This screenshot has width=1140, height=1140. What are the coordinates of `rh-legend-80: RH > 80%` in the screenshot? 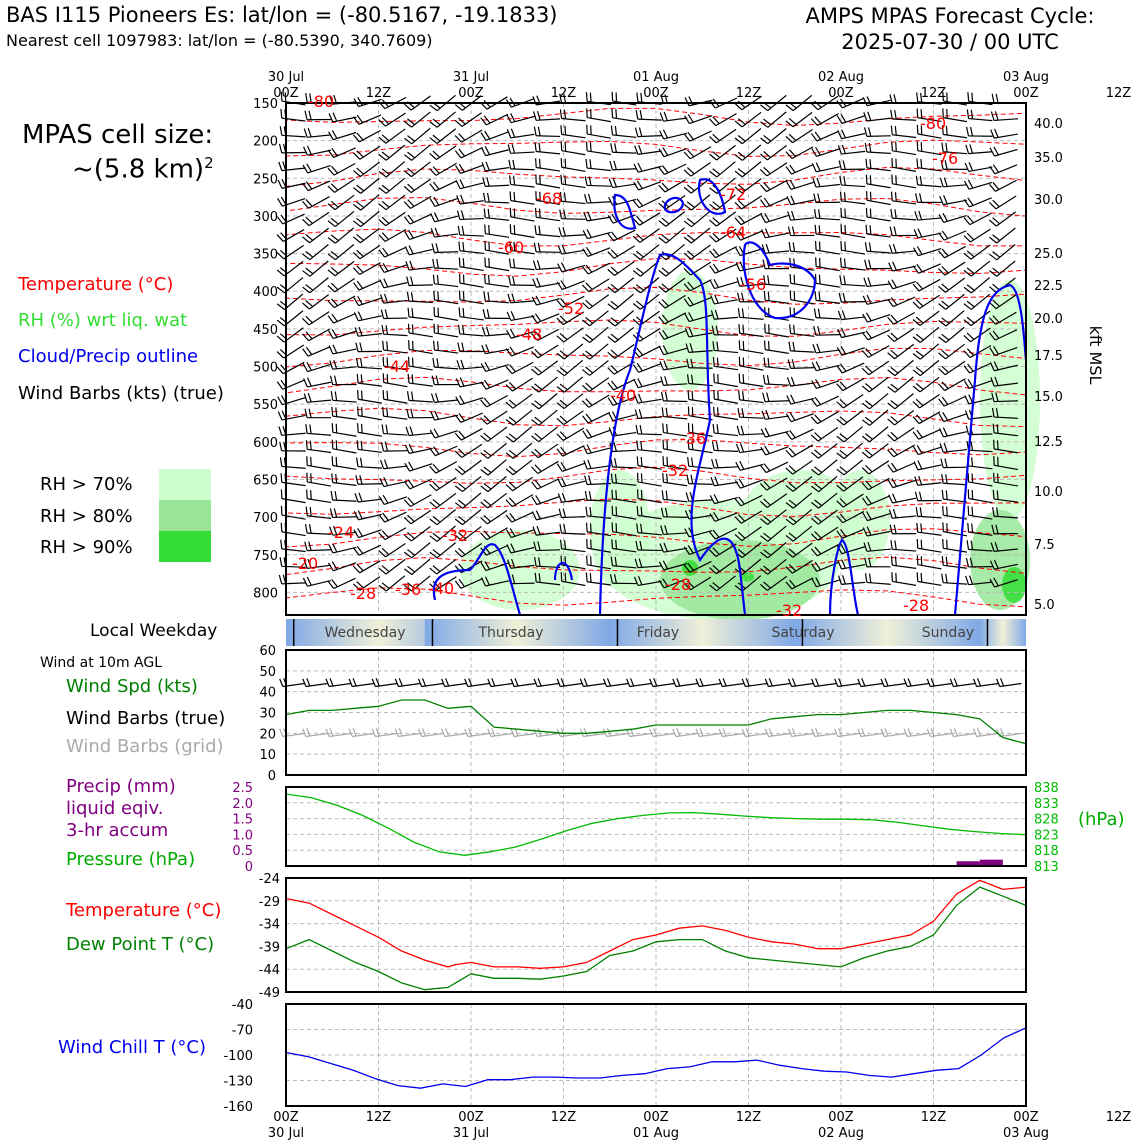 It's located at (86, 516).